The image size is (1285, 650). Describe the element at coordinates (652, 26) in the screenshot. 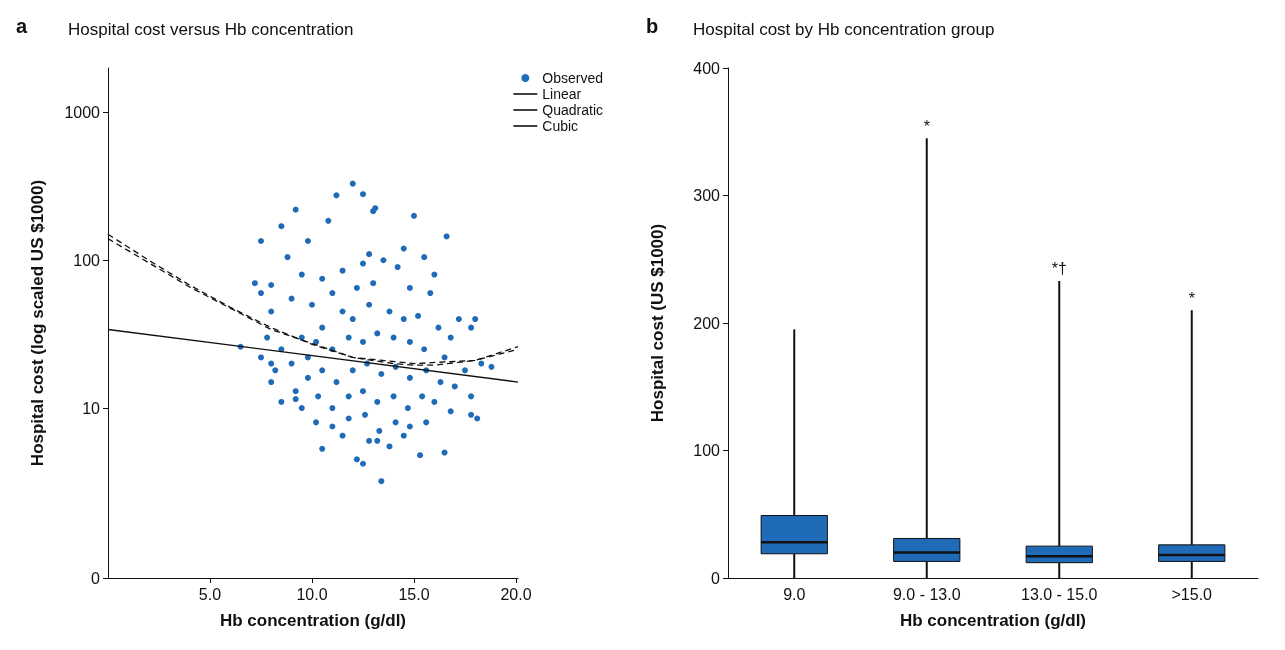

I see `text: b` at that location.